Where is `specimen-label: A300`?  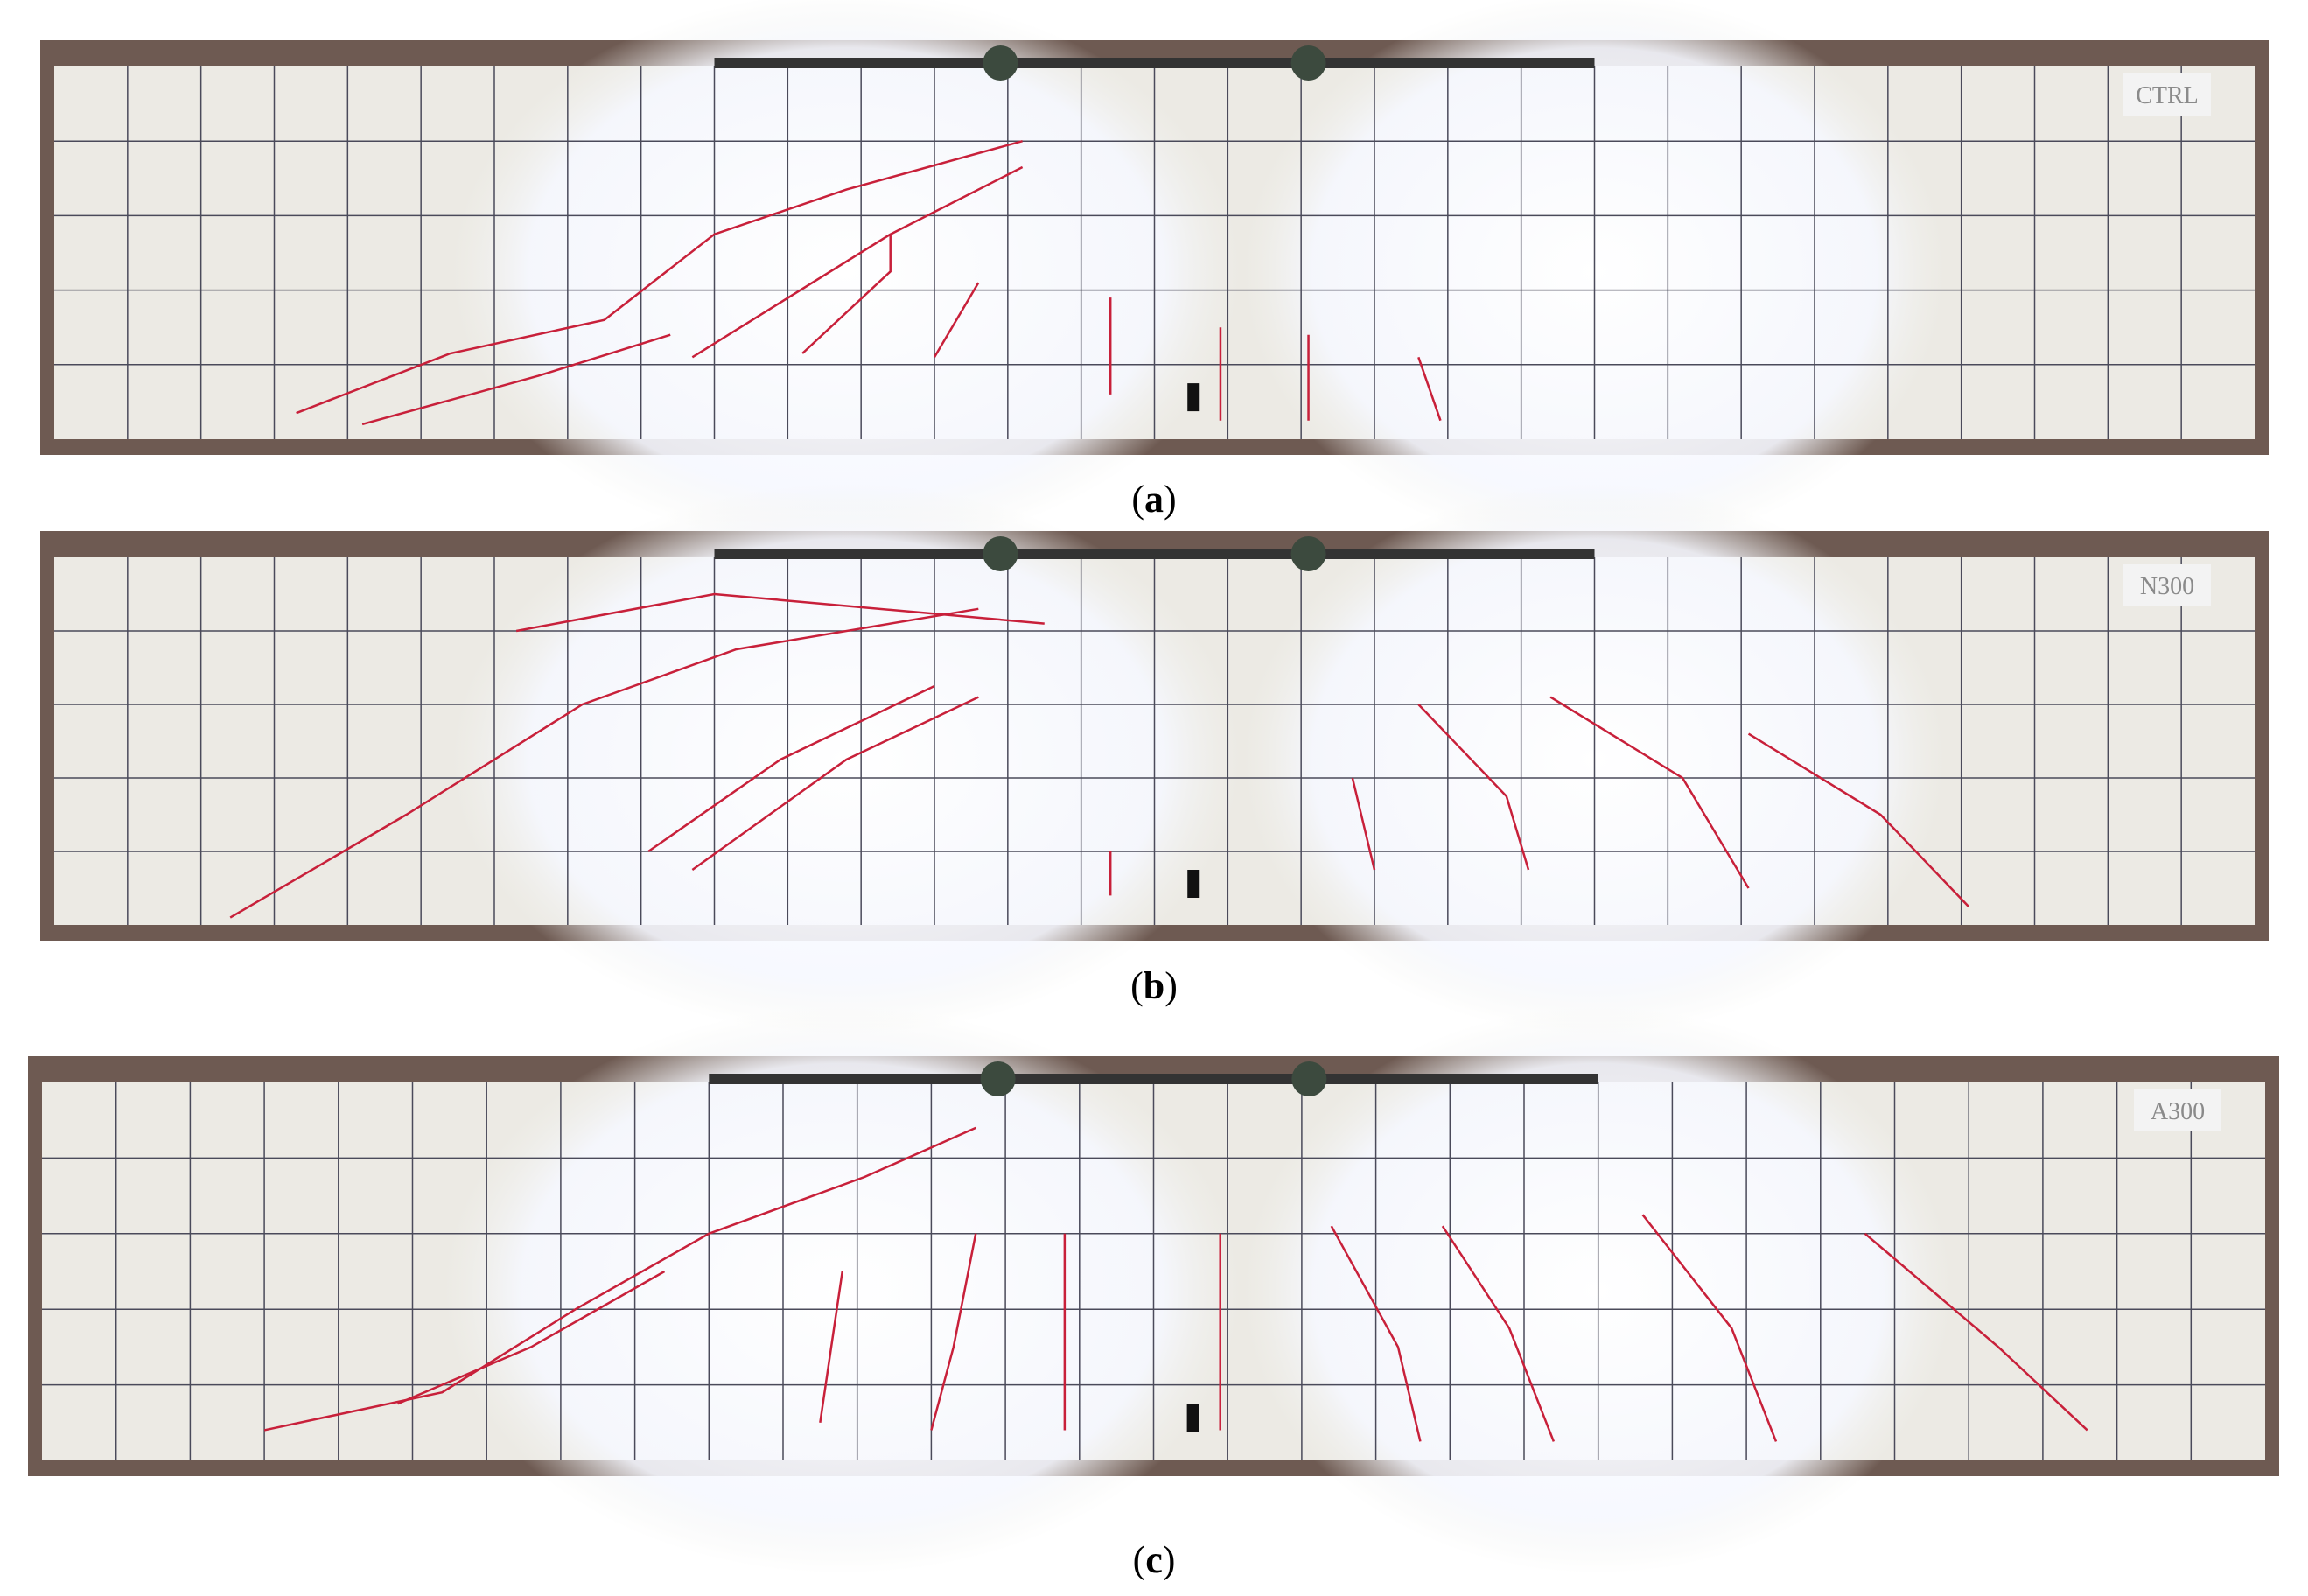 specimen-label: A300 is located at coordinates (2178, 1111).